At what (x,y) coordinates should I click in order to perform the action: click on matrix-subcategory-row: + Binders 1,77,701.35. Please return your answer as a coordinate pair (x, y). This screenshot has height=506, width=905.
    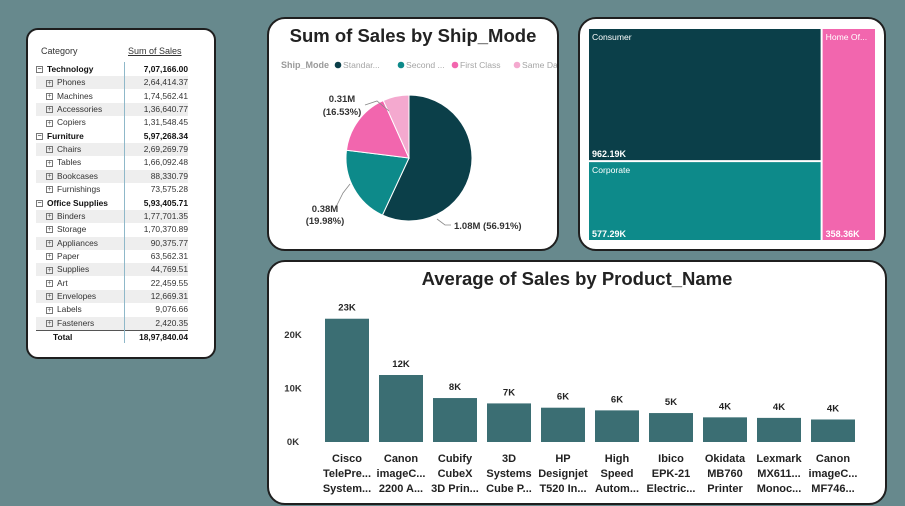
    Looking at the image, I should click on (112, 216).